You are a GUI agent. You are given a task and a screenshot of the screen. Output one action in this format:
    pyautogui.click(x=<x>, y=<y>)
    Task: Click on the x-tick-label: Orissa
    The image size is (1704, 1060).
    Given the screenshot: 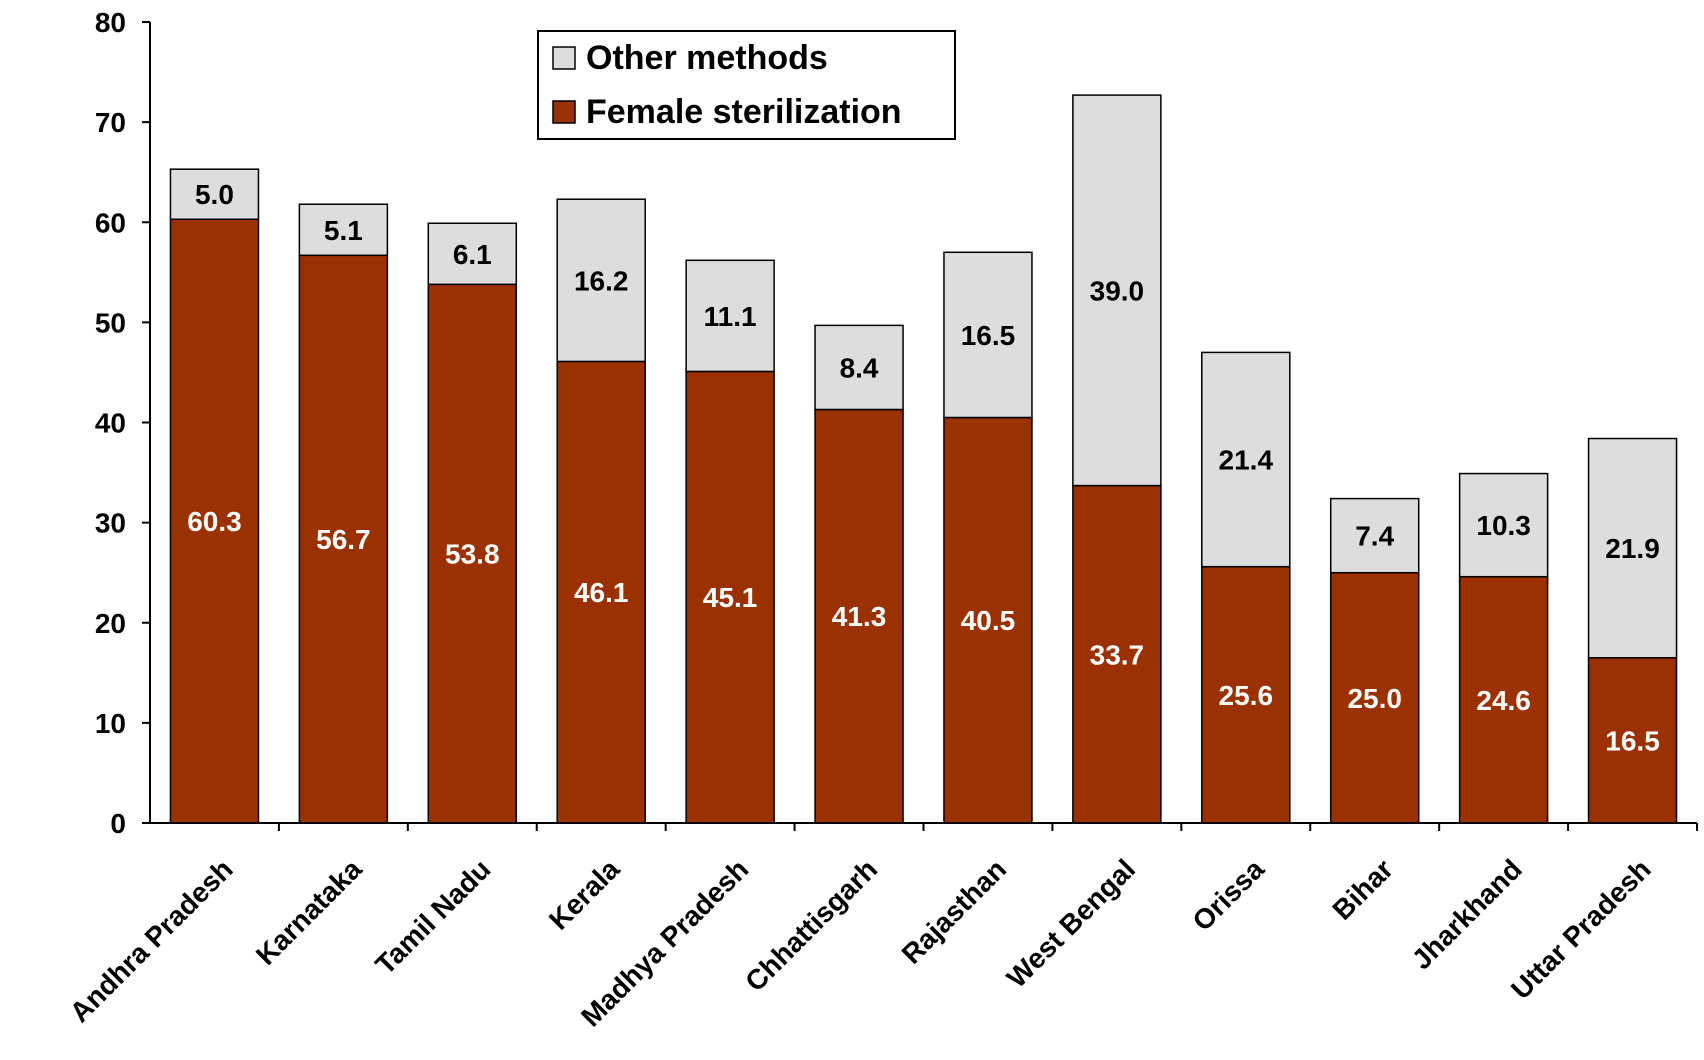 What is the action you would take?
    pyautogui.click(x=1228, y=895)
    